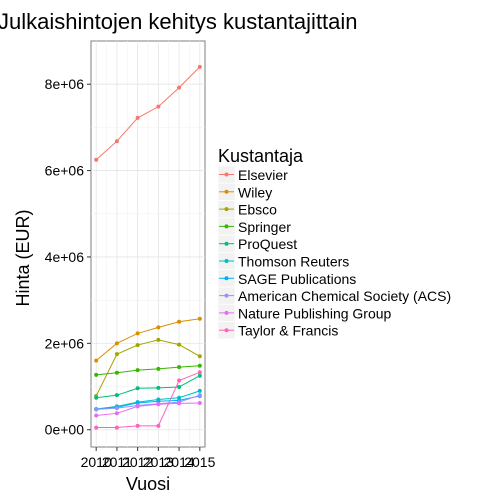  What do you see at coordinates (65, 257) in the screenshot?
I see `y-tick-label: 4e+06` at bounding box center [65, 257].